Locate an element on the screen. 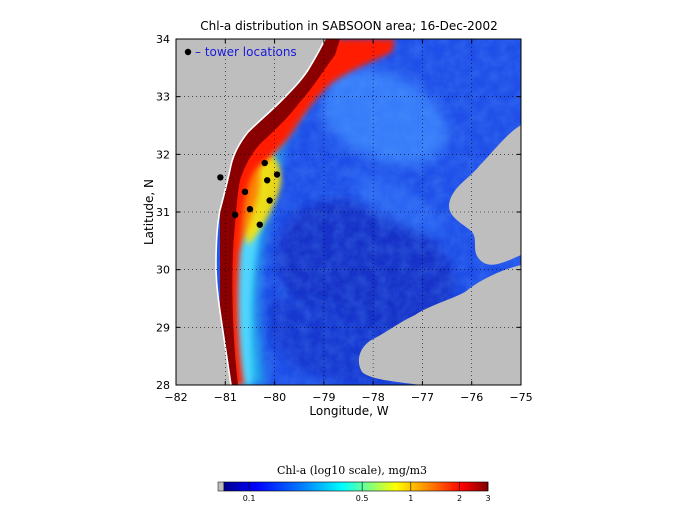  y-tick-label: 30 is located at coordinates (163, 270).